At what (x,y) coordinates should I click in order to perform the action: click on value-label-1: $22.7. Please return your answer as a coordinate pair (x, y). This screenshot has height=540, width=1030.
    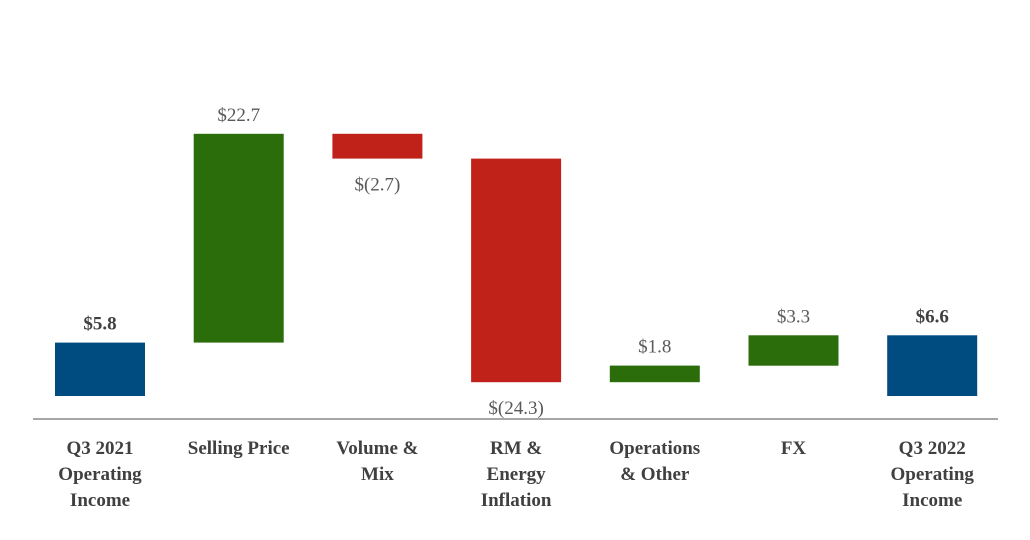
    Looking at the image, I should click on (238, 115).